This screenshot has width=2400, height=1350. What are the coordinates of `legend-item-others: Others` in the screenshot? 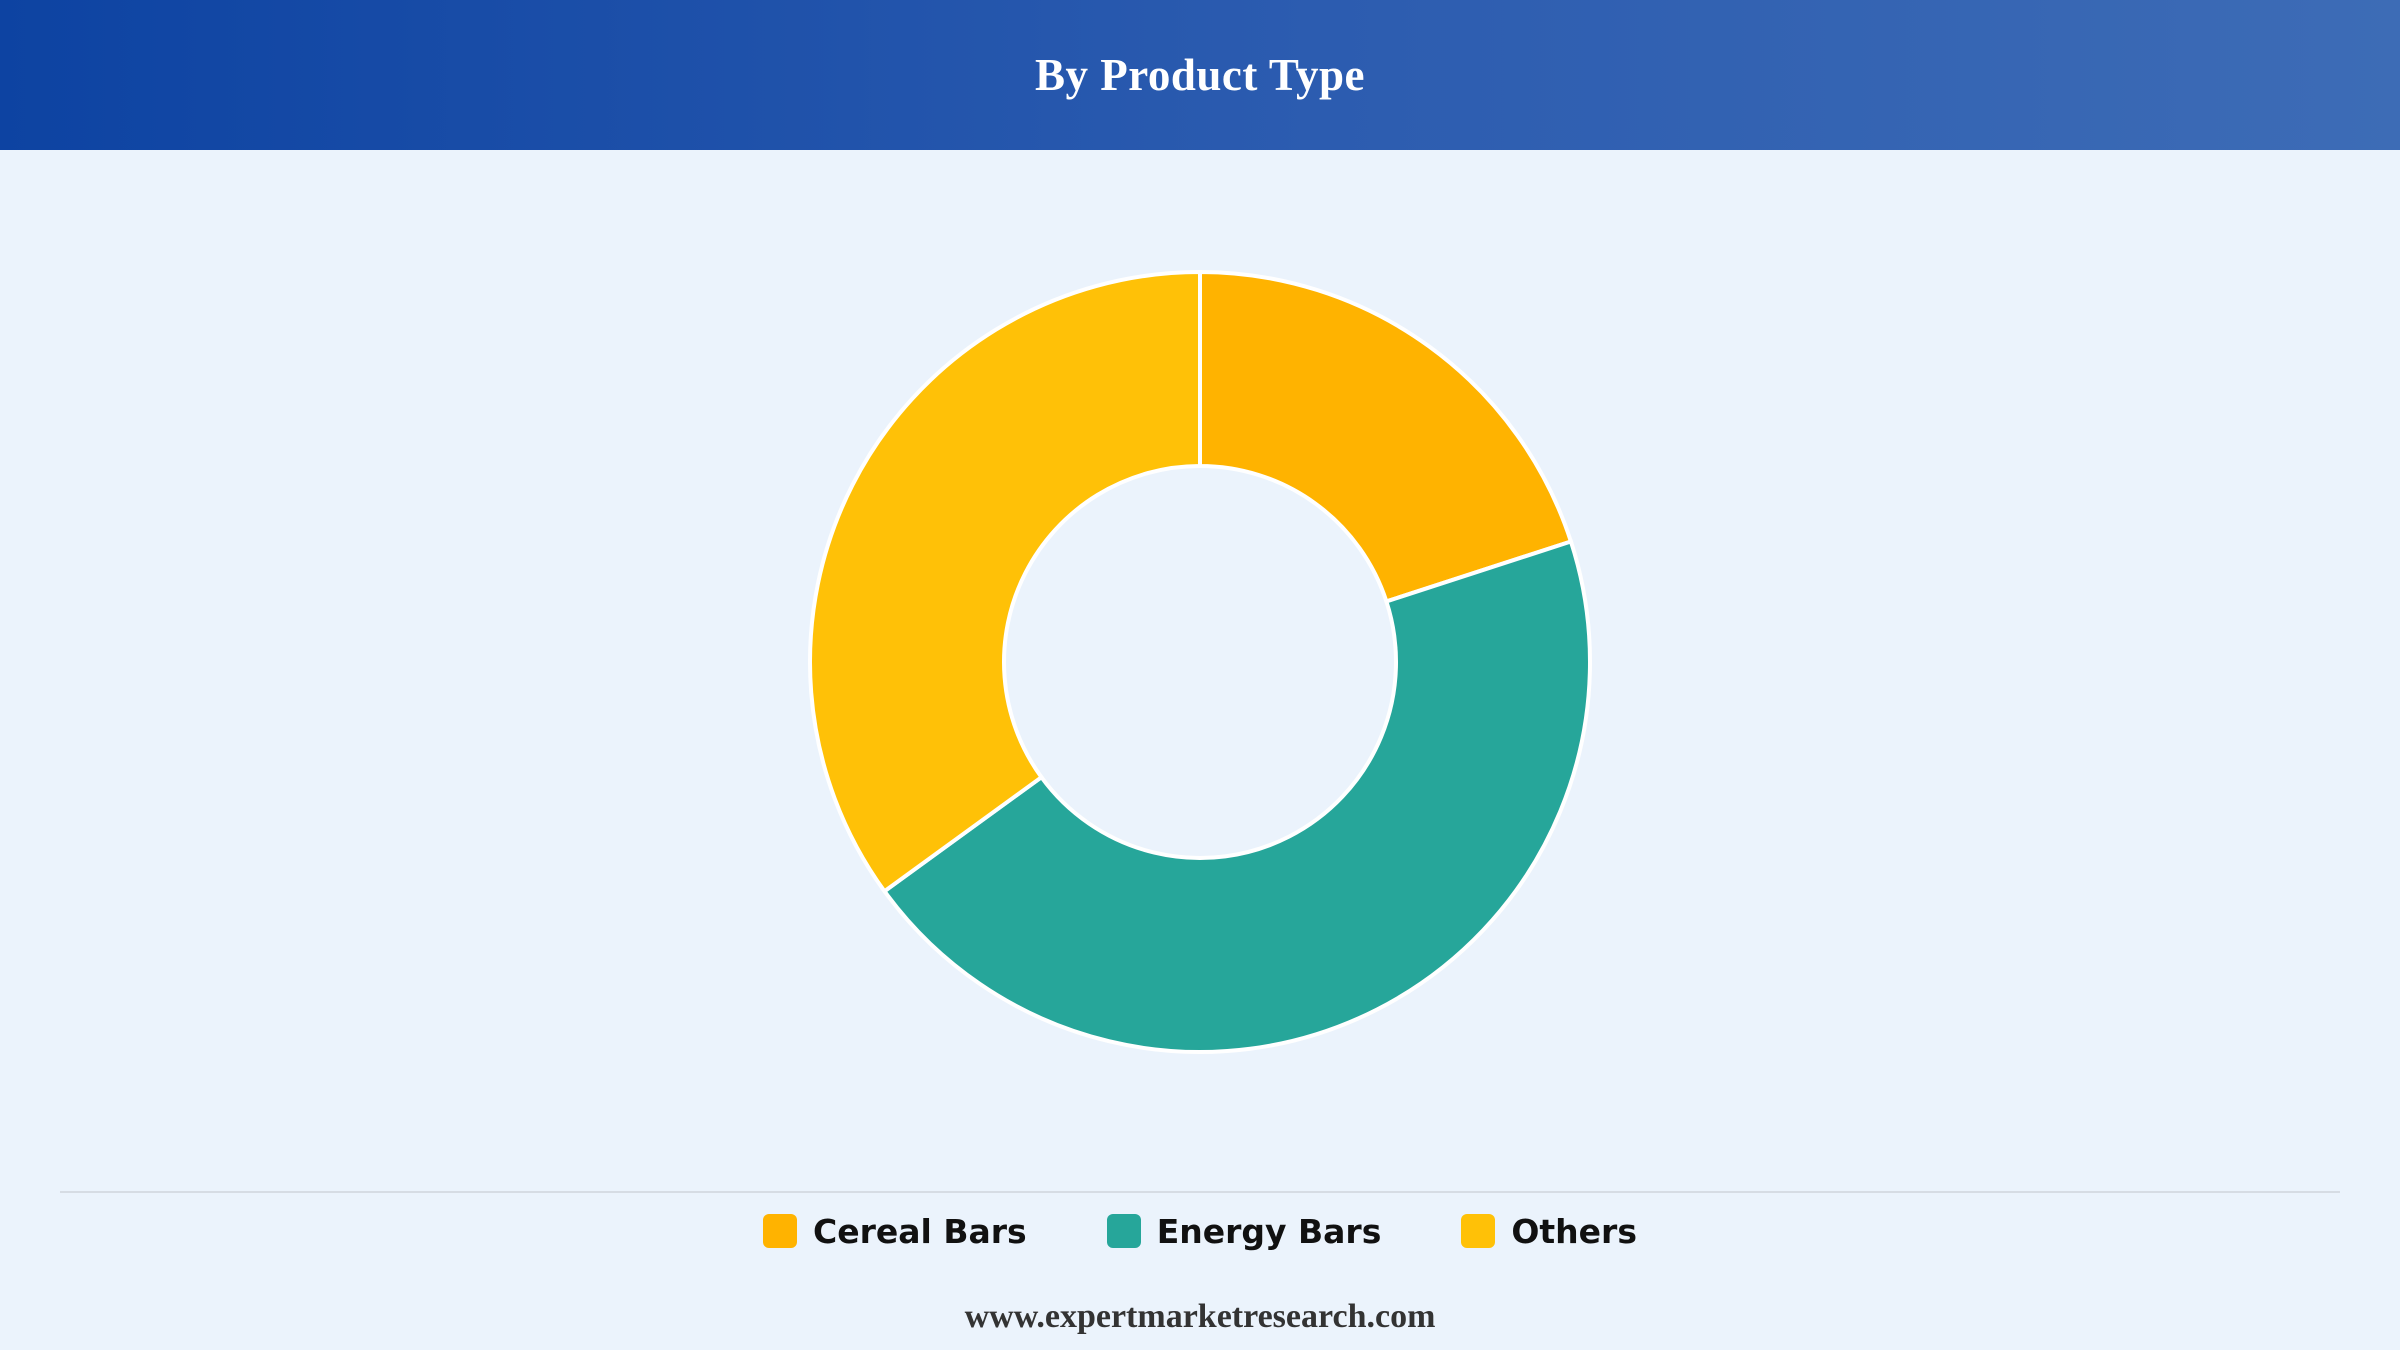 It's located at (1549, 1231).